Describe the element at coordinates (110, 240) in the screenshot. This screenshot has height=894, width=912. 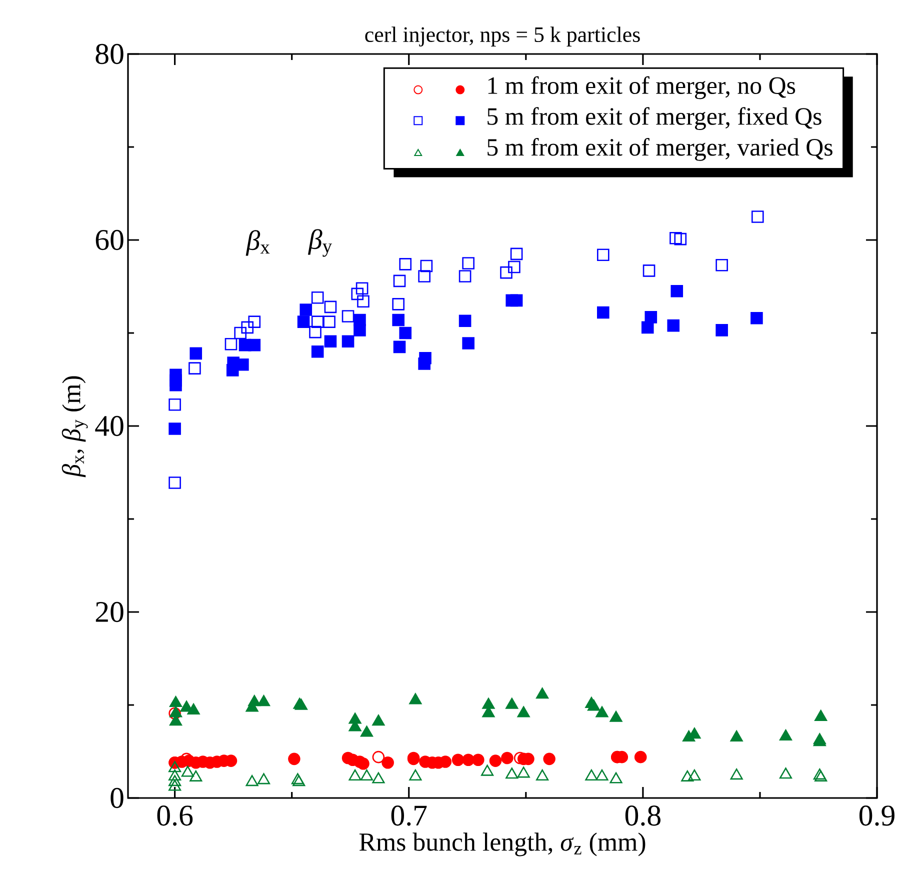
I see `y-tick-label: 60` at that location.